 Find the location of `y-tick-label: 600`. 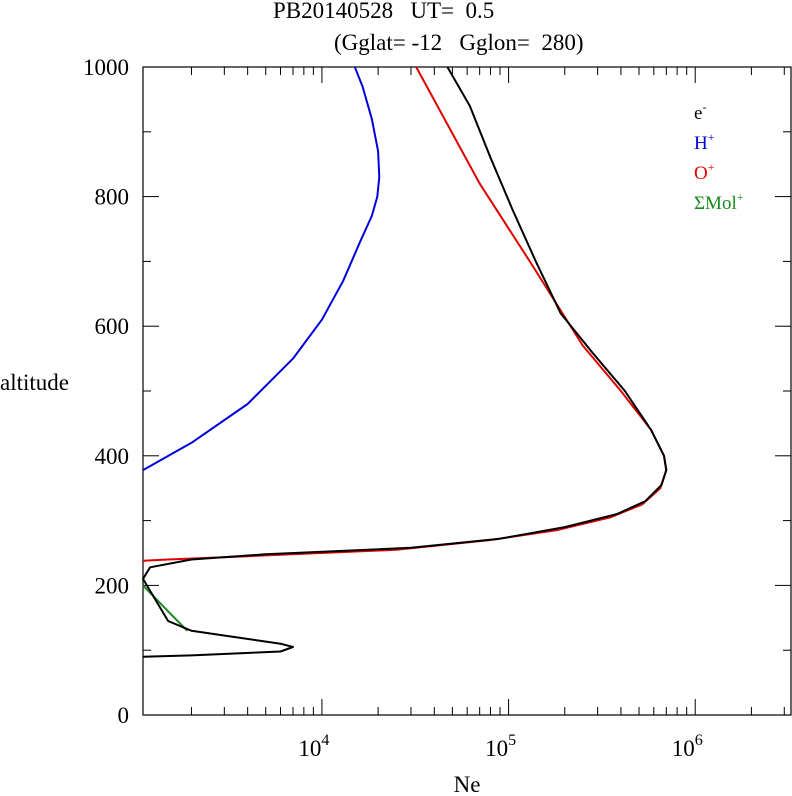

y-tick-label: 600 is located at coordinates (112, 326).